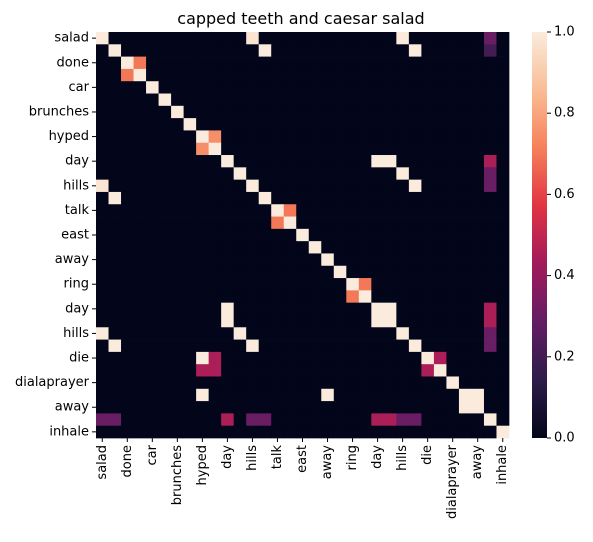 This screenshot has width=593, height=542. I want to click on y-tick-label: away, so click(72, 259).